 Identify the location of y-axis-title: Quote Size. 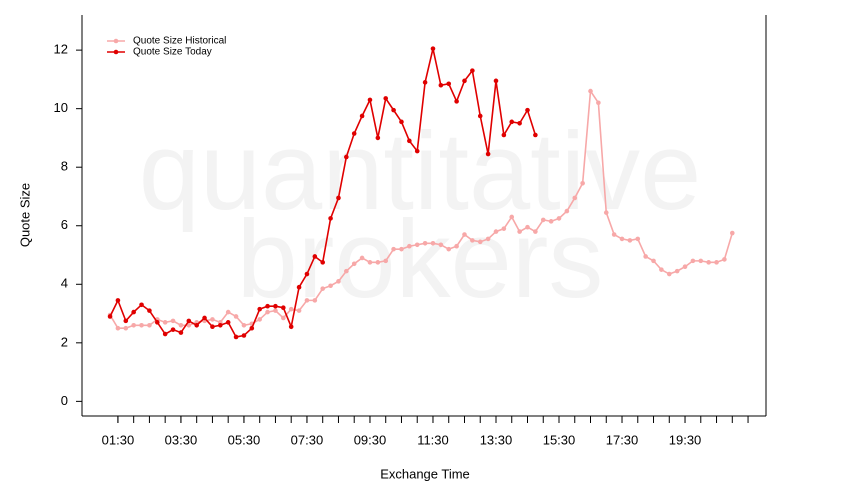
(24, 215).